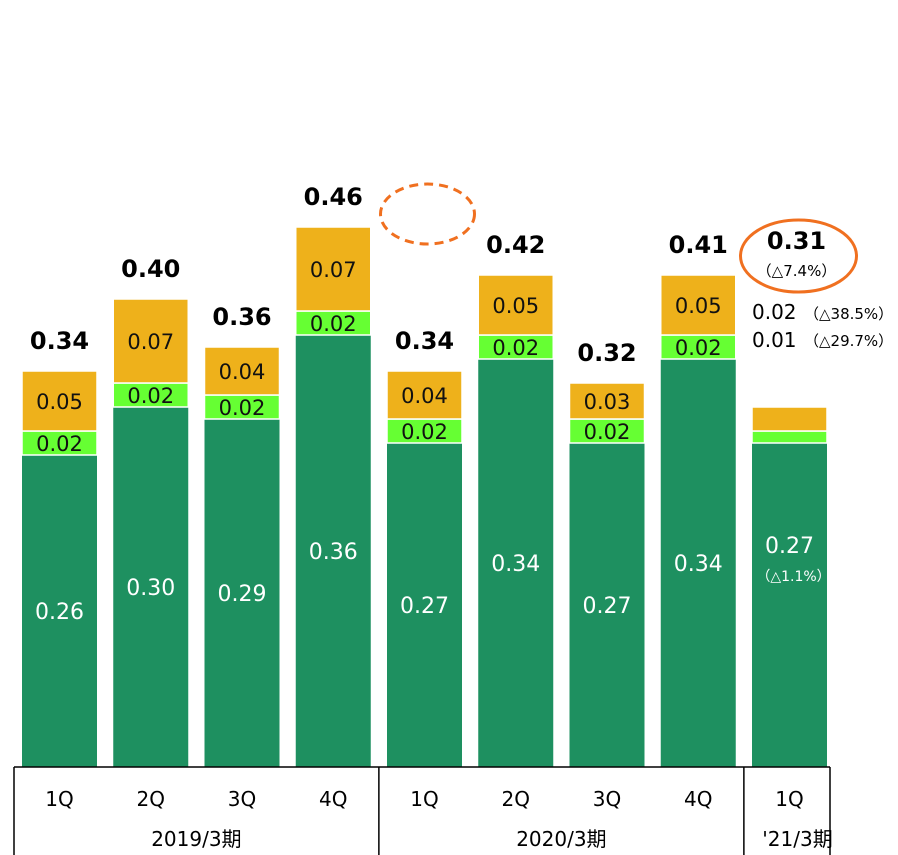 This screenshot has width=898, height=855. Describe the element at coordinates (797, 839) in the screenshot. I see `group-label: '21/3期` at that location.